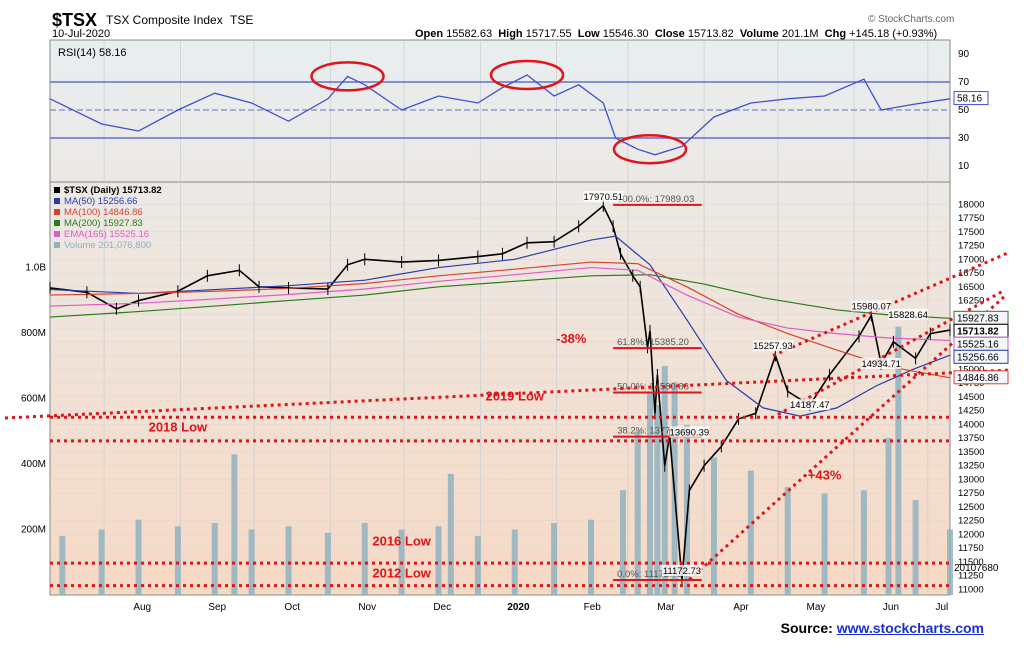 The width and height of the screenshot is (1024, 657). What do you see at coordinates (971, 424) in the screenshot?
I see `y-tick-label: 14000` at bounding box center [971, 424].